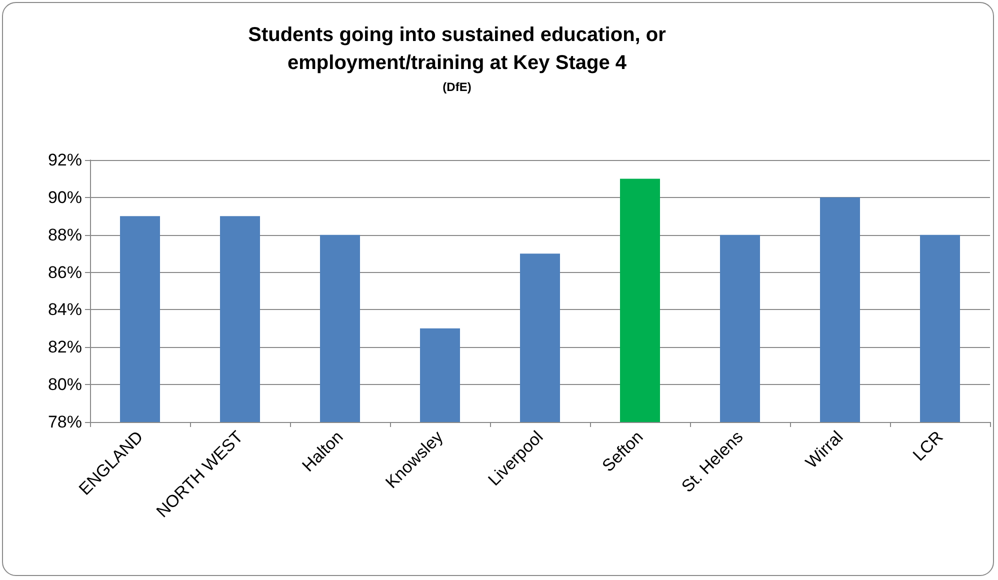  I want to click on chart-title: Students going into sustained education, or employment/training at Key Stage 4, so click(457, 49).